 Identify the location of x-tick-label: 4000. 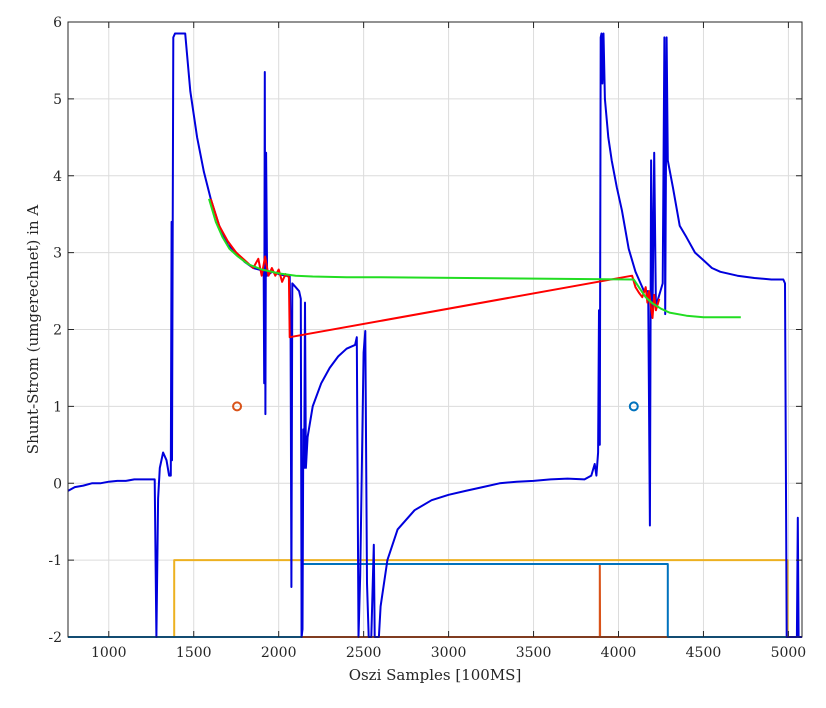
(619, 653).